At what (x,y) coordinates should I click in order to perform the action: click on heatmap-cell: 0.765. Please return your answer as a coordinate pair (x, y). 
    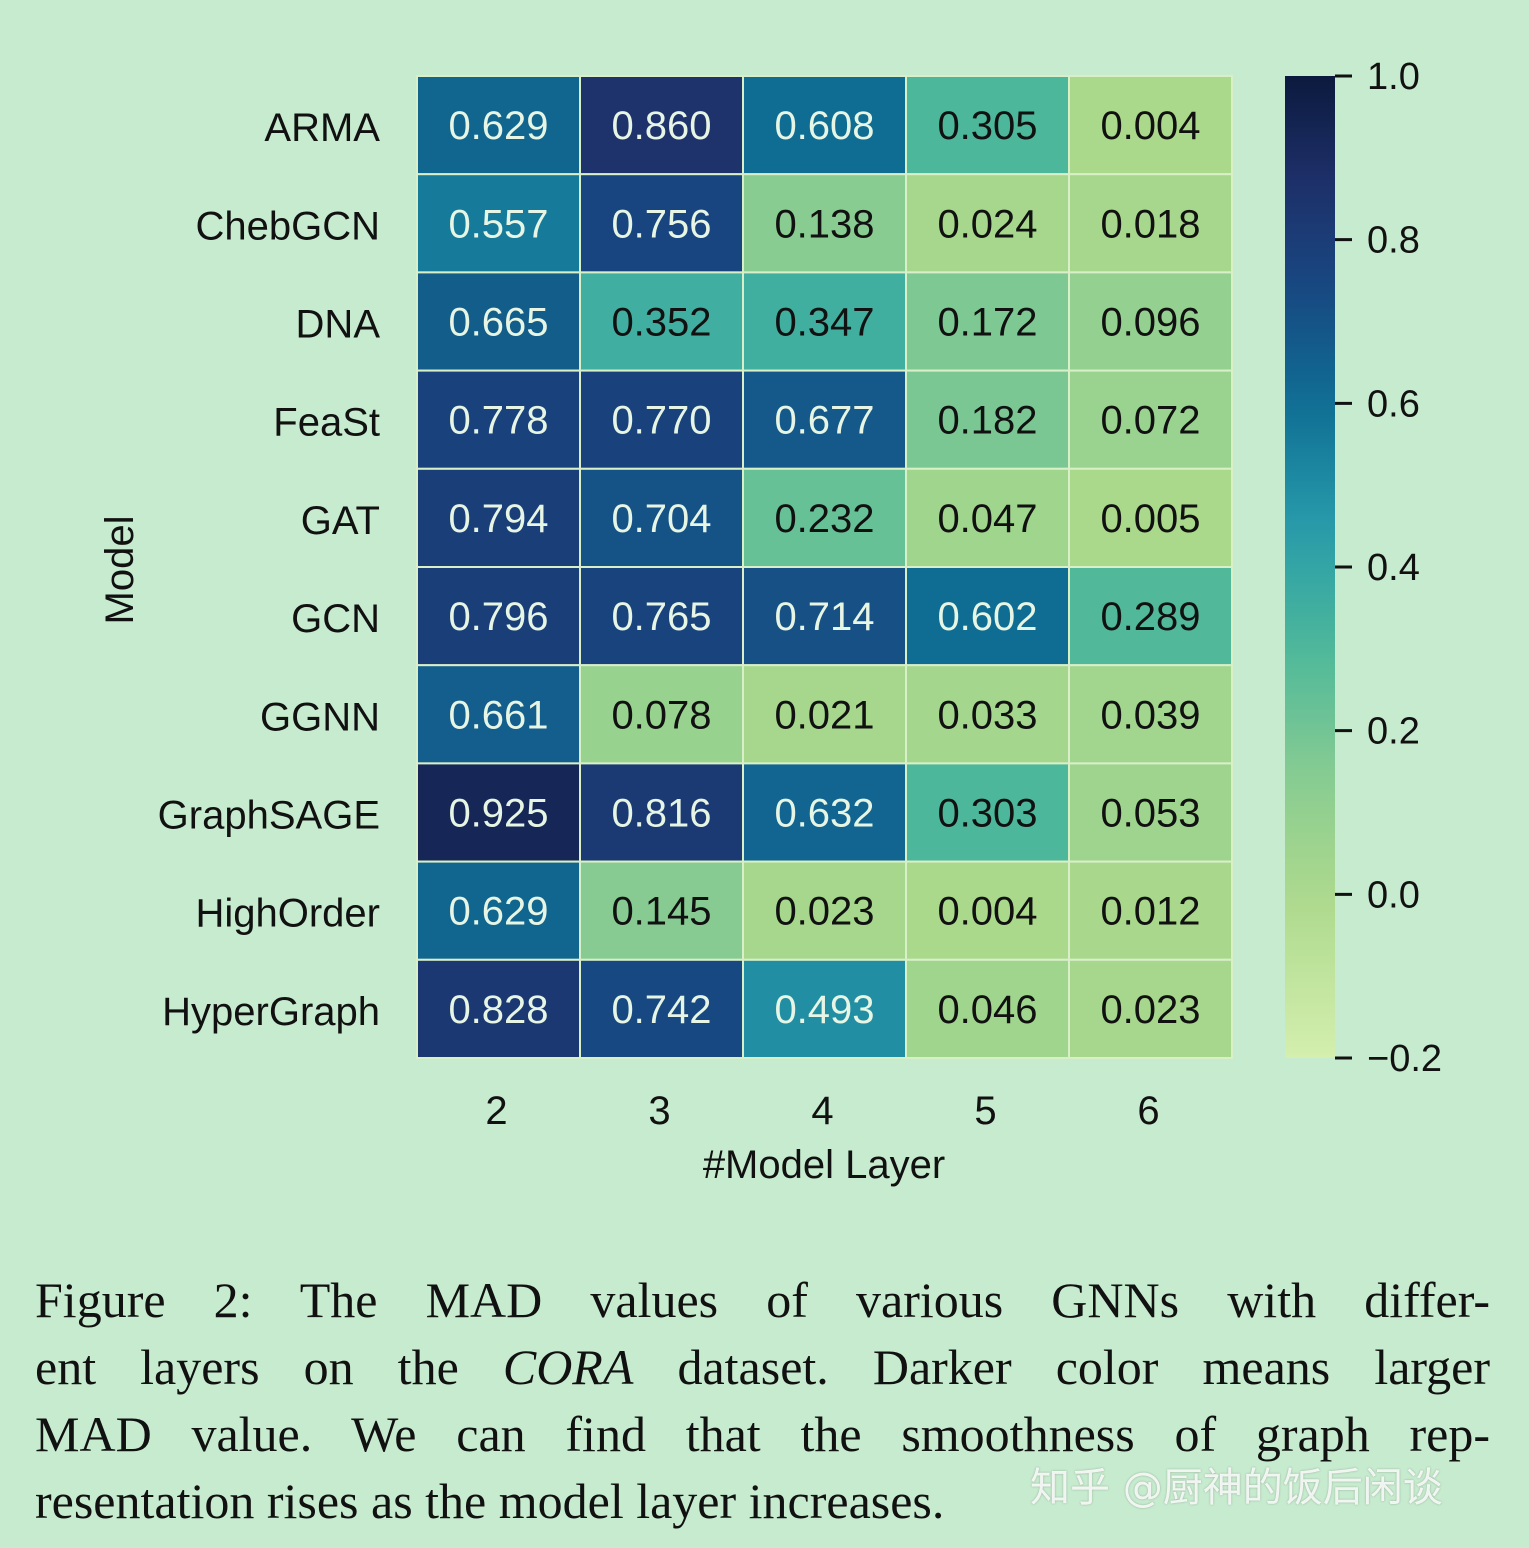
    Looking at the image, I should click on (661, 616).